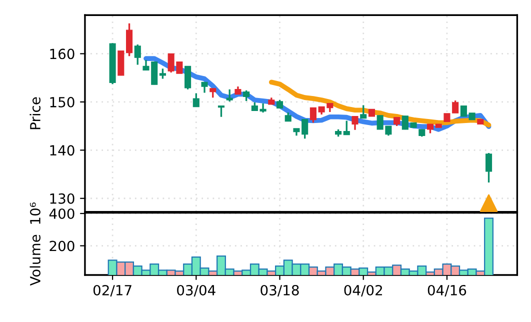 Image resolution: width=531 pixels, height=322 pixels. I want to click on x-tick-label: 04/02, so click(363, 290).